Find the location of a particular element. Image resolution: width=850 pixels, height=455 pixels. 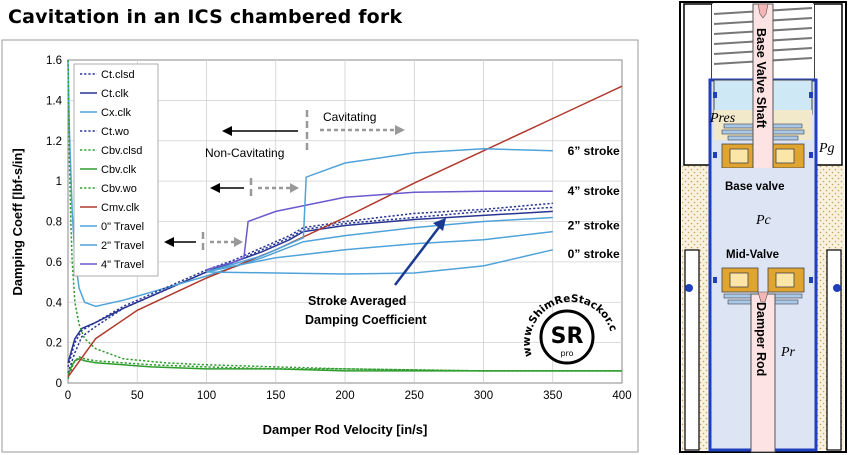

x-tick-label: 50 is located at coordinates (137, 396).